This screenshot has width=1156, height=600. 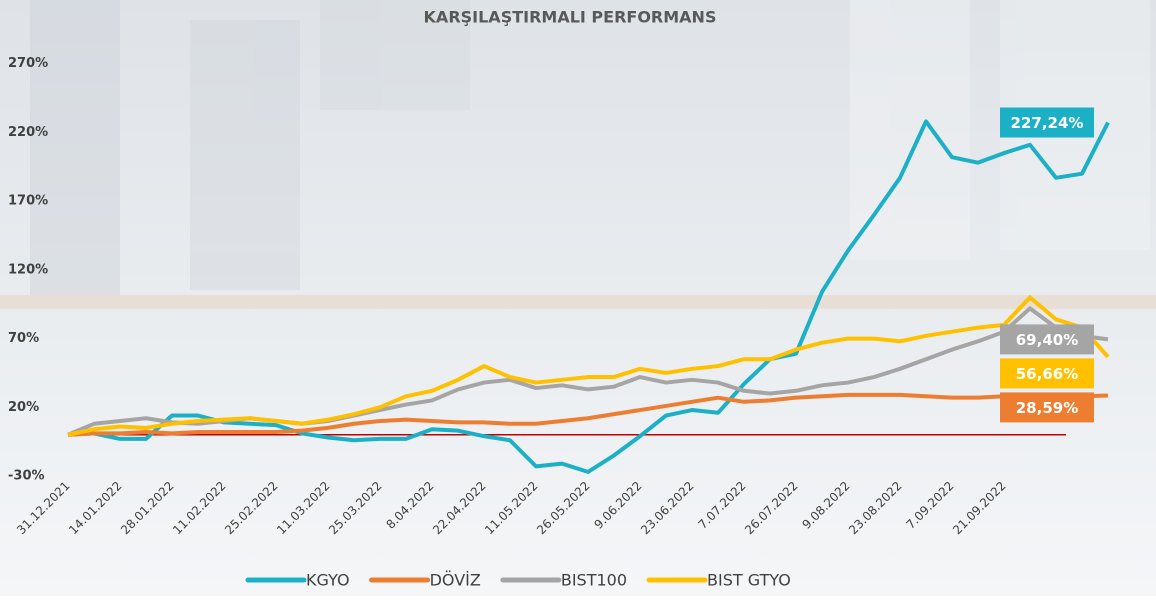 What do you see at coordinates (28, 201) in the screenshot?
I see `y-tick-label: 170%` at bounding box center [28, 201].